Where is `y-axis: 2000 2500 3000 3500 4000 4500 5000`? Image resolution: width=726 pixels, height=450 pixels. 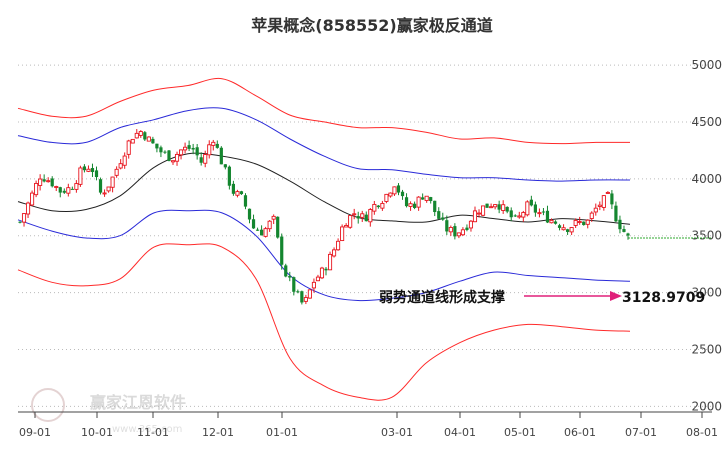 y-axis: 2000 2500 3000 3500 4000 4500 5000 is located at coordinates (706, 235).